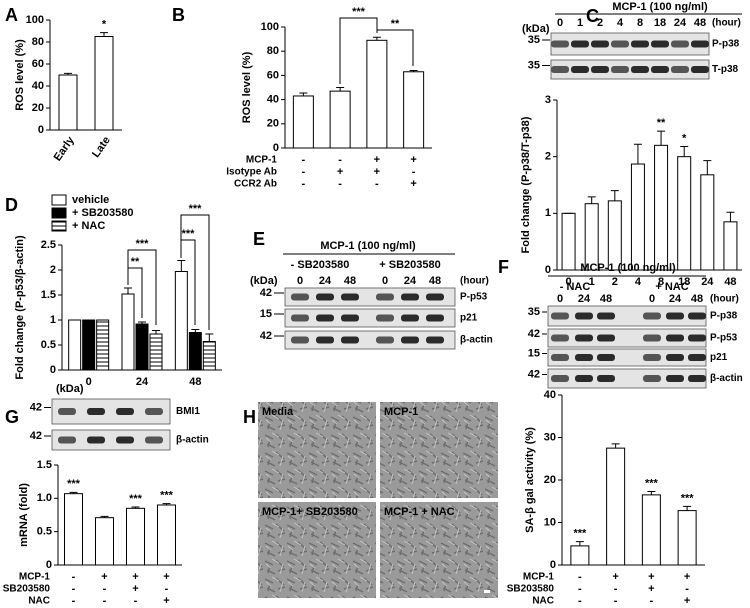 The image size is (750, 608). What do you see at coordinates (310, 512) in the screenshot?
I see `micrograph-label: MCP-1+ SB203580` at bounding box center [310, 512].